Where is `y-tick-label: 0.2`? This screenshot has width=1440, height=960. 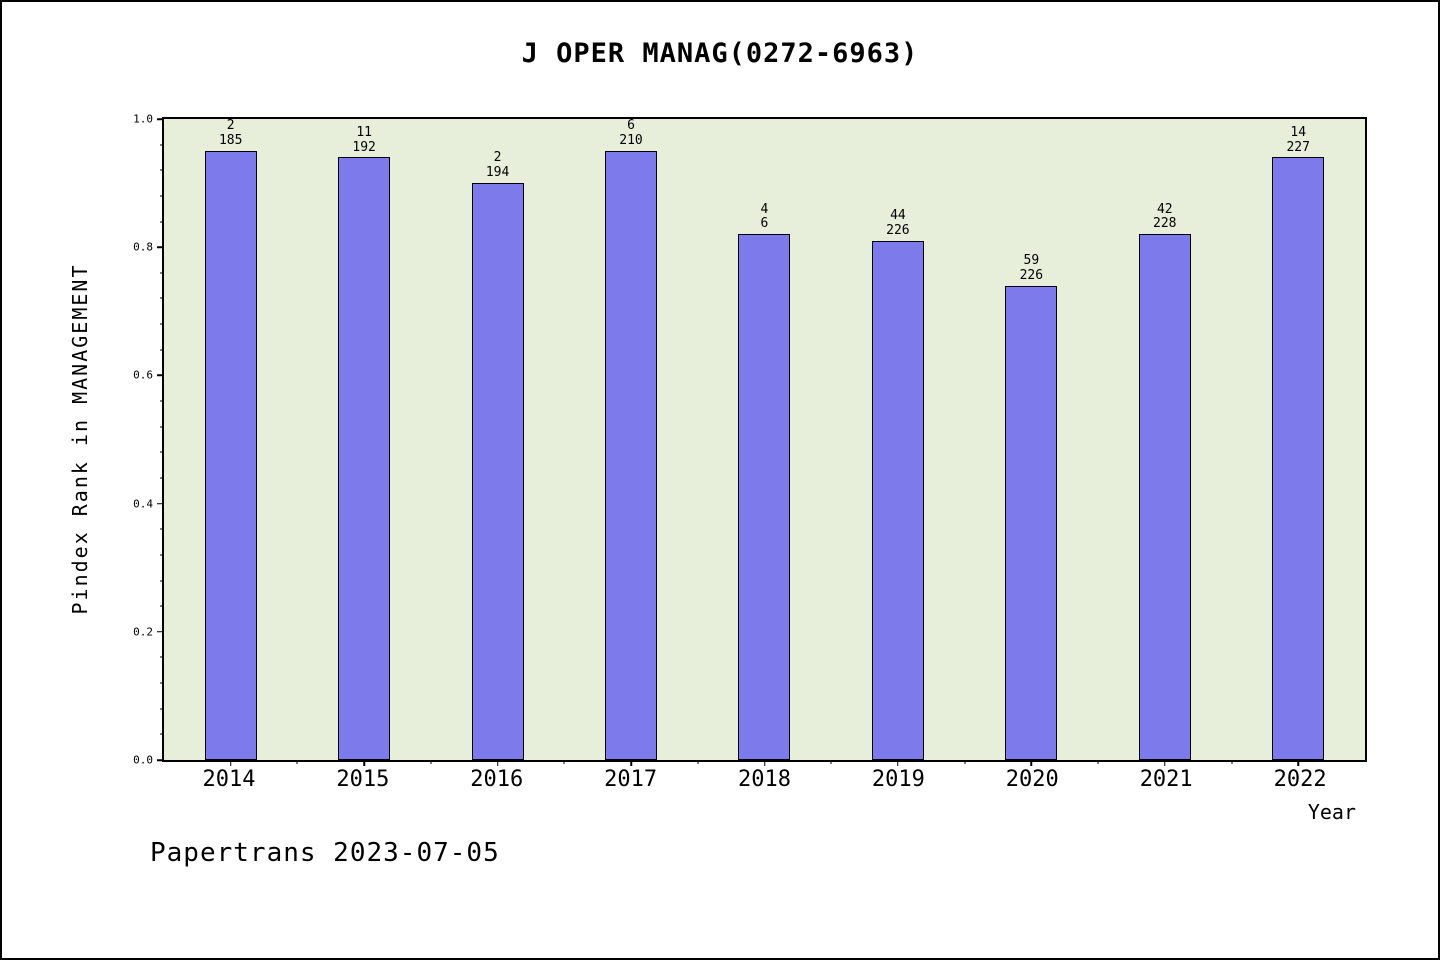
y-tick-label: 0.2 is located at coordinates (143, 632).